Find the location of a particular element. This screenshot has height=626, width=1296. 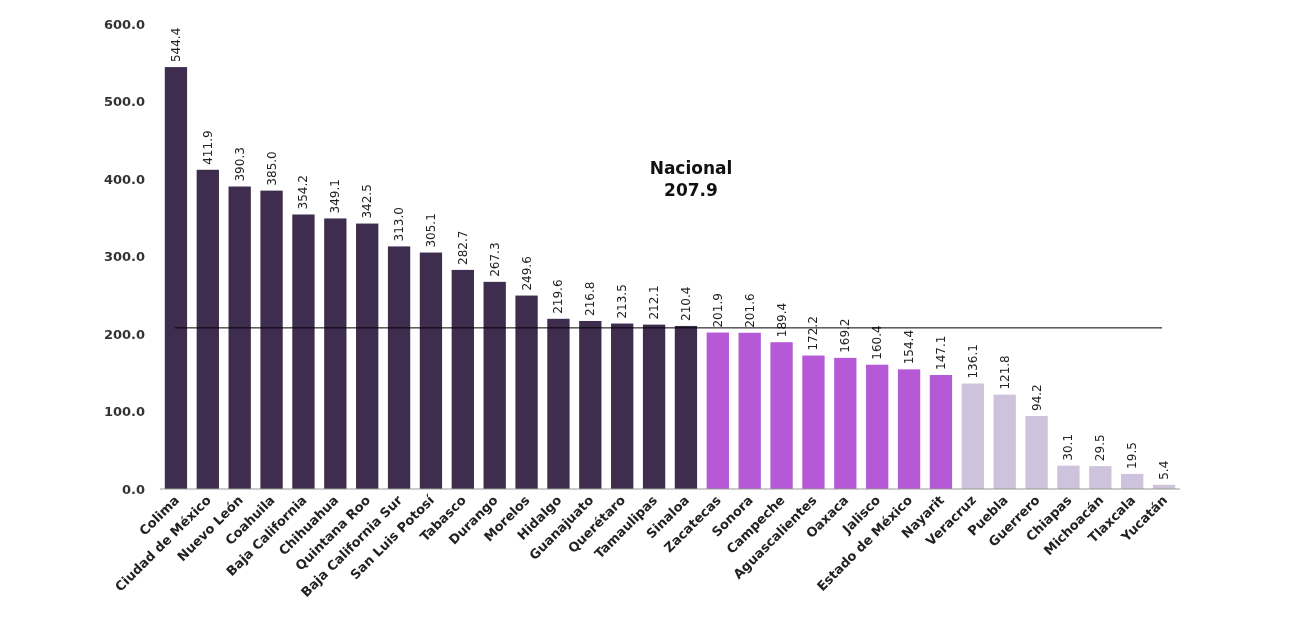

data-label: 5.4 is located at coordinates (1164, 470).